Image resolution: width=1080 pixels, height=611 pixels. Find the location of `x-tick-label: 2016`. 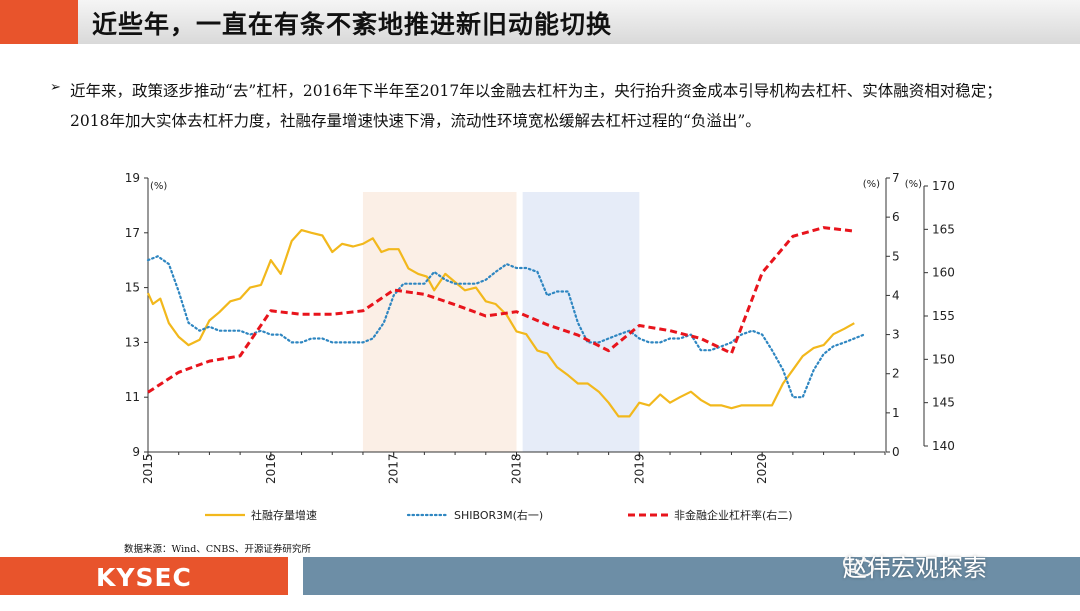

x-tick-label: 2016 is located at coordinates (271, 468).